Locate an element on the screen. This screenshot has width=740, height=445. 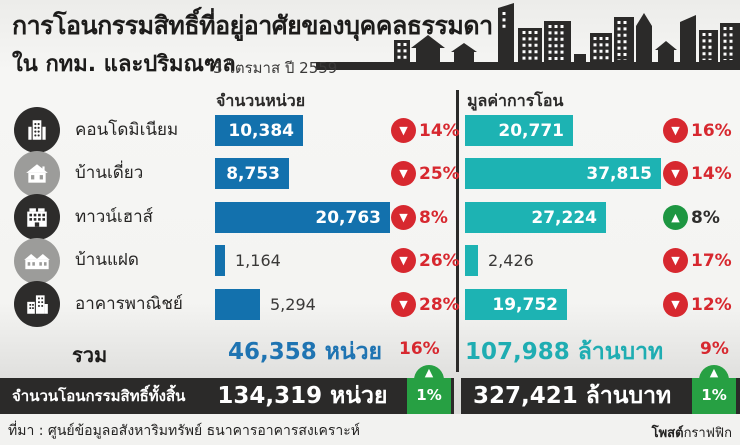
value-change-indicator: 17% is located at coordinates (697, 260).